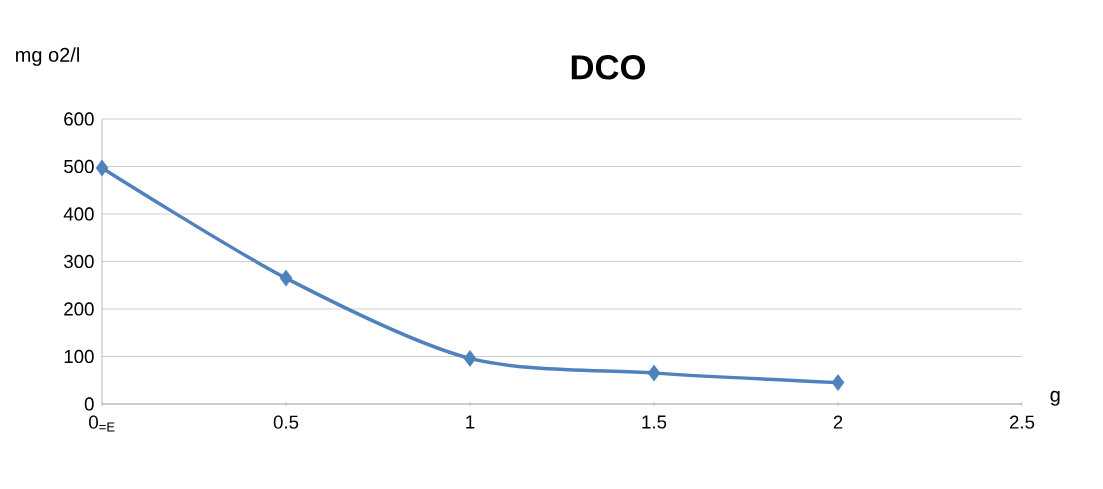 This screenshot has height=489, width=1103. Describe the element at coordinates (79, 356) in the screenshot. I see `y-tick-label: 100` at that location.